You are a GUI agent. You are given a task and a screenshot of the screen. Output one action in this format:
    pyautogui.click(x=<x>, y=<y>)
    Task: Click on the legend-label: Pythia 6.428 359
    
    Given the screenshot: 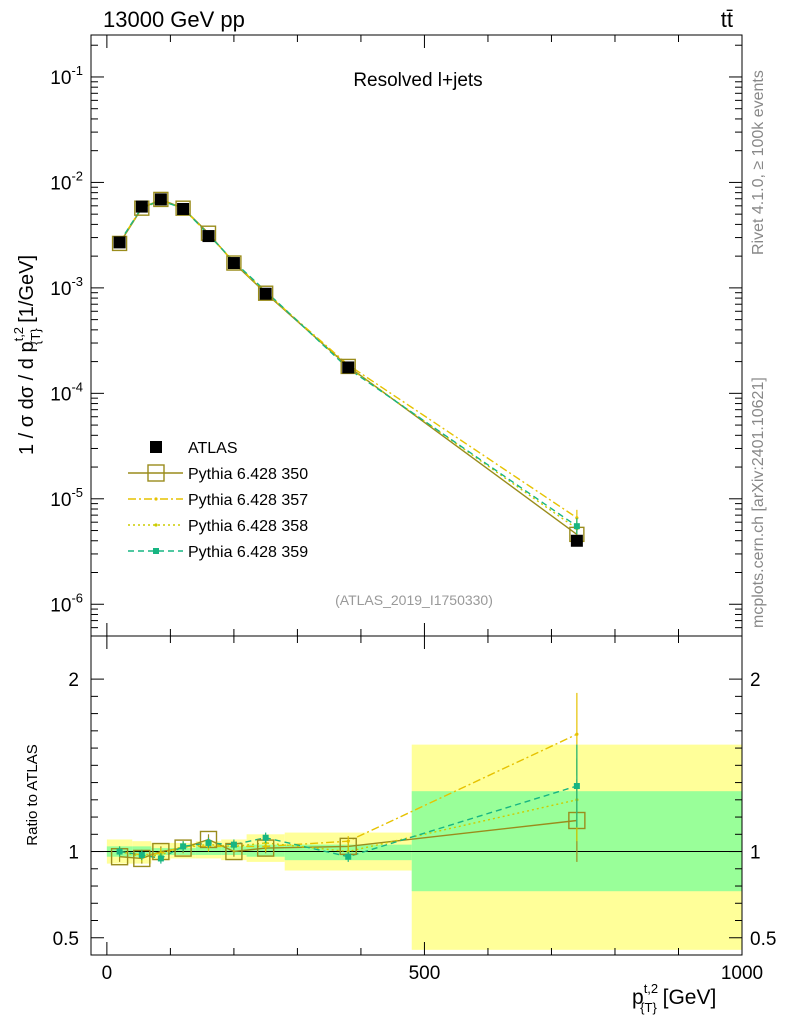 What is the action you would take?
    pyautogui.click(x=248, y=552)
    